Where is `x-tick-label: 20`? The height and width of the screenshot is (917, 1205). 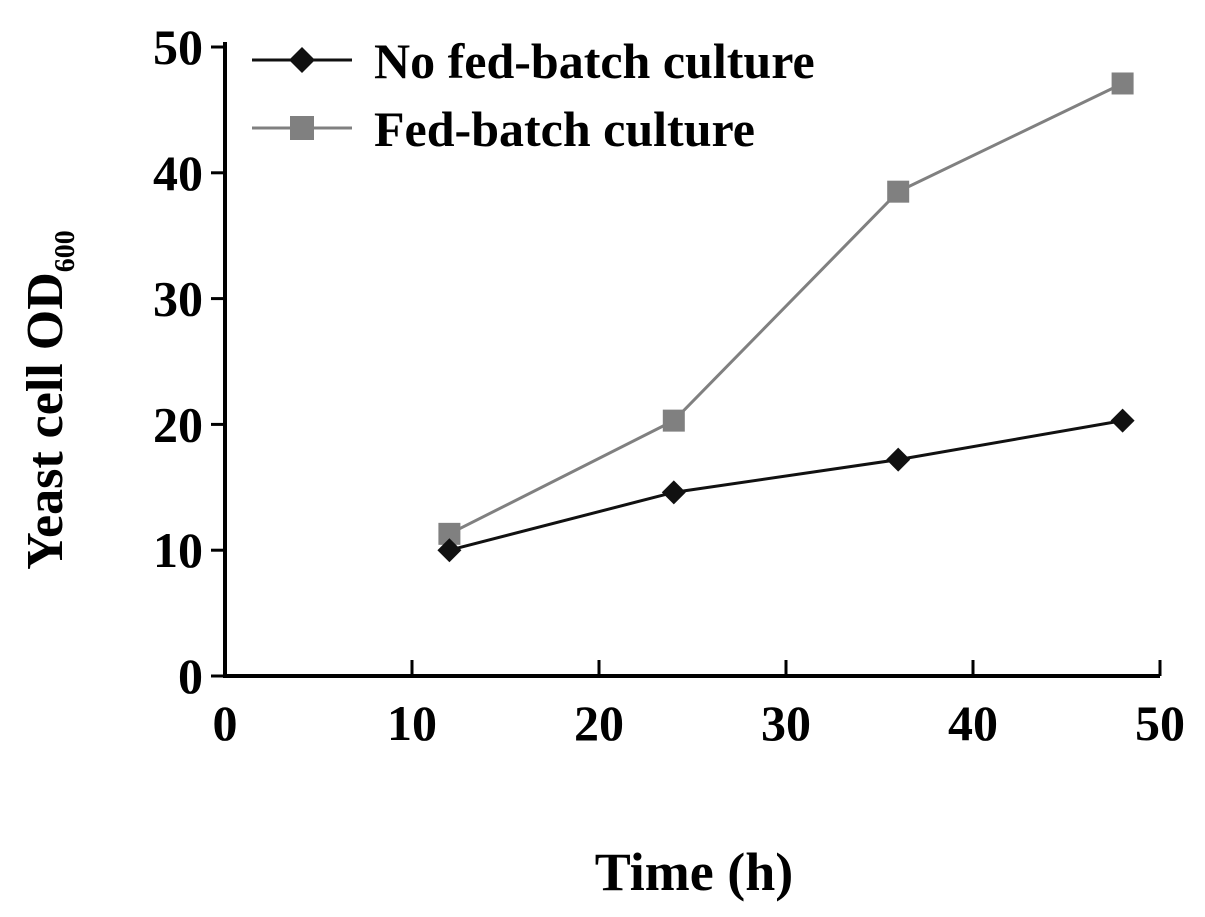
x-tick-label: 20 is located at coordinates (599, 723).